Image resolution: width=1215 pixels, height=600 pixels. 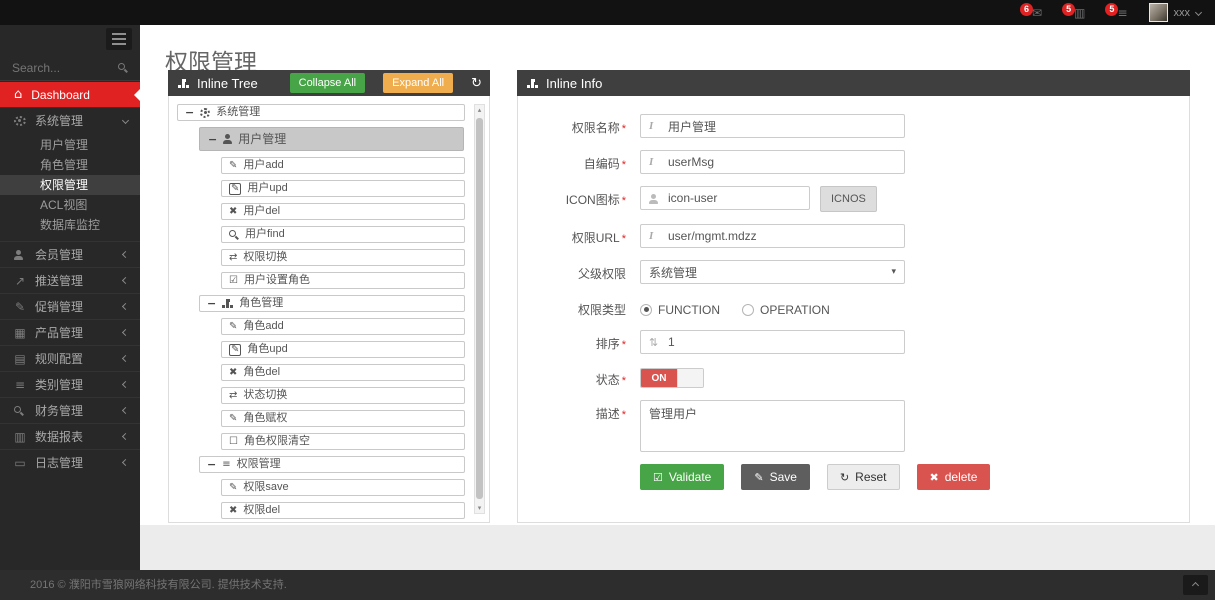 What do you see at coordinates (343, 326) in the screenshot?
I see `tree-node: ✎ 角色add` at bounding box center [343, 326].